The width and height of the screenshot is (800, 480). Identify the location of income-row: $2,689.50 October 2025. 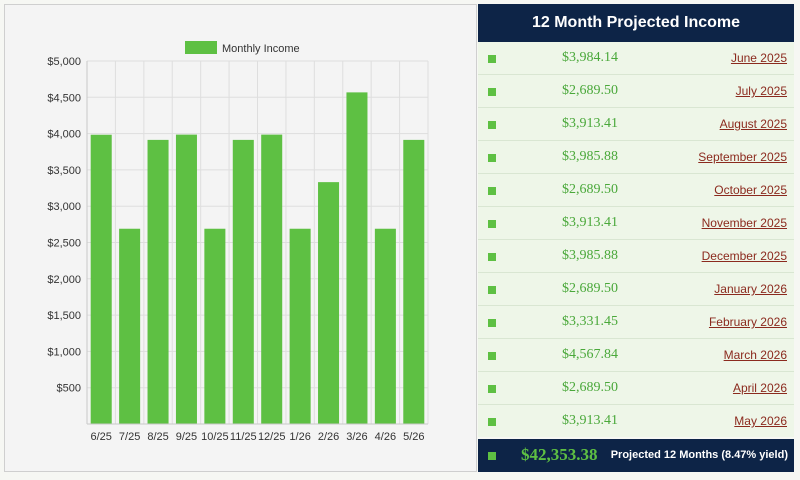
(636, 190).